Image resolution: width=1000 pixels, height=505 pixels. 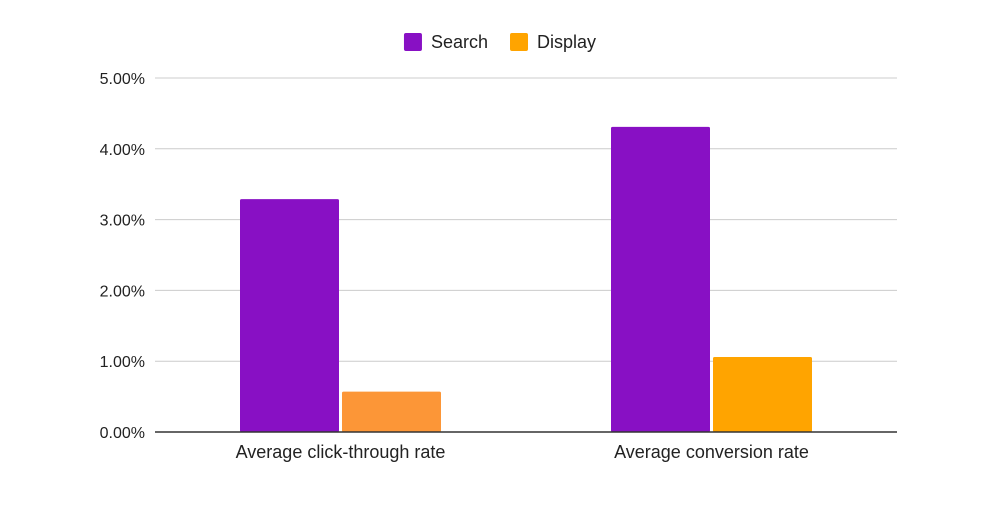 I want to click on y-tick-label: 1.00%, so click(x=122, y=362).